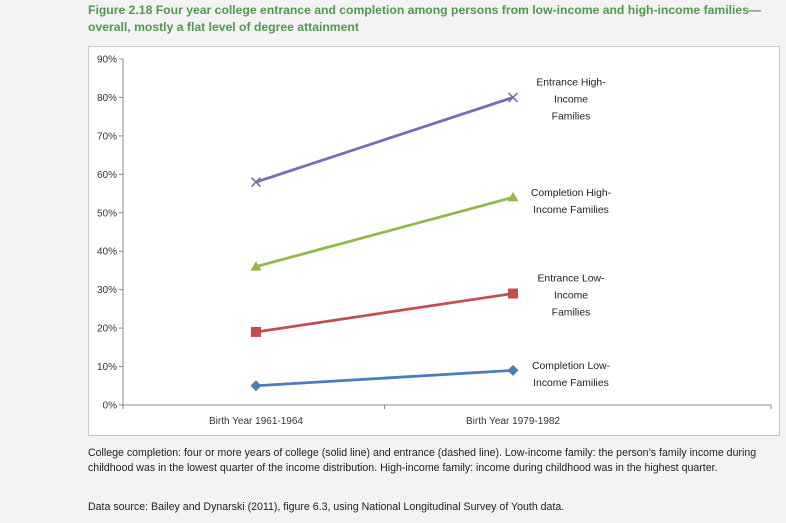  Describe the element at coordinates (107, 213) in the screenshot. I see `y-tick-label: 50%` at that location.